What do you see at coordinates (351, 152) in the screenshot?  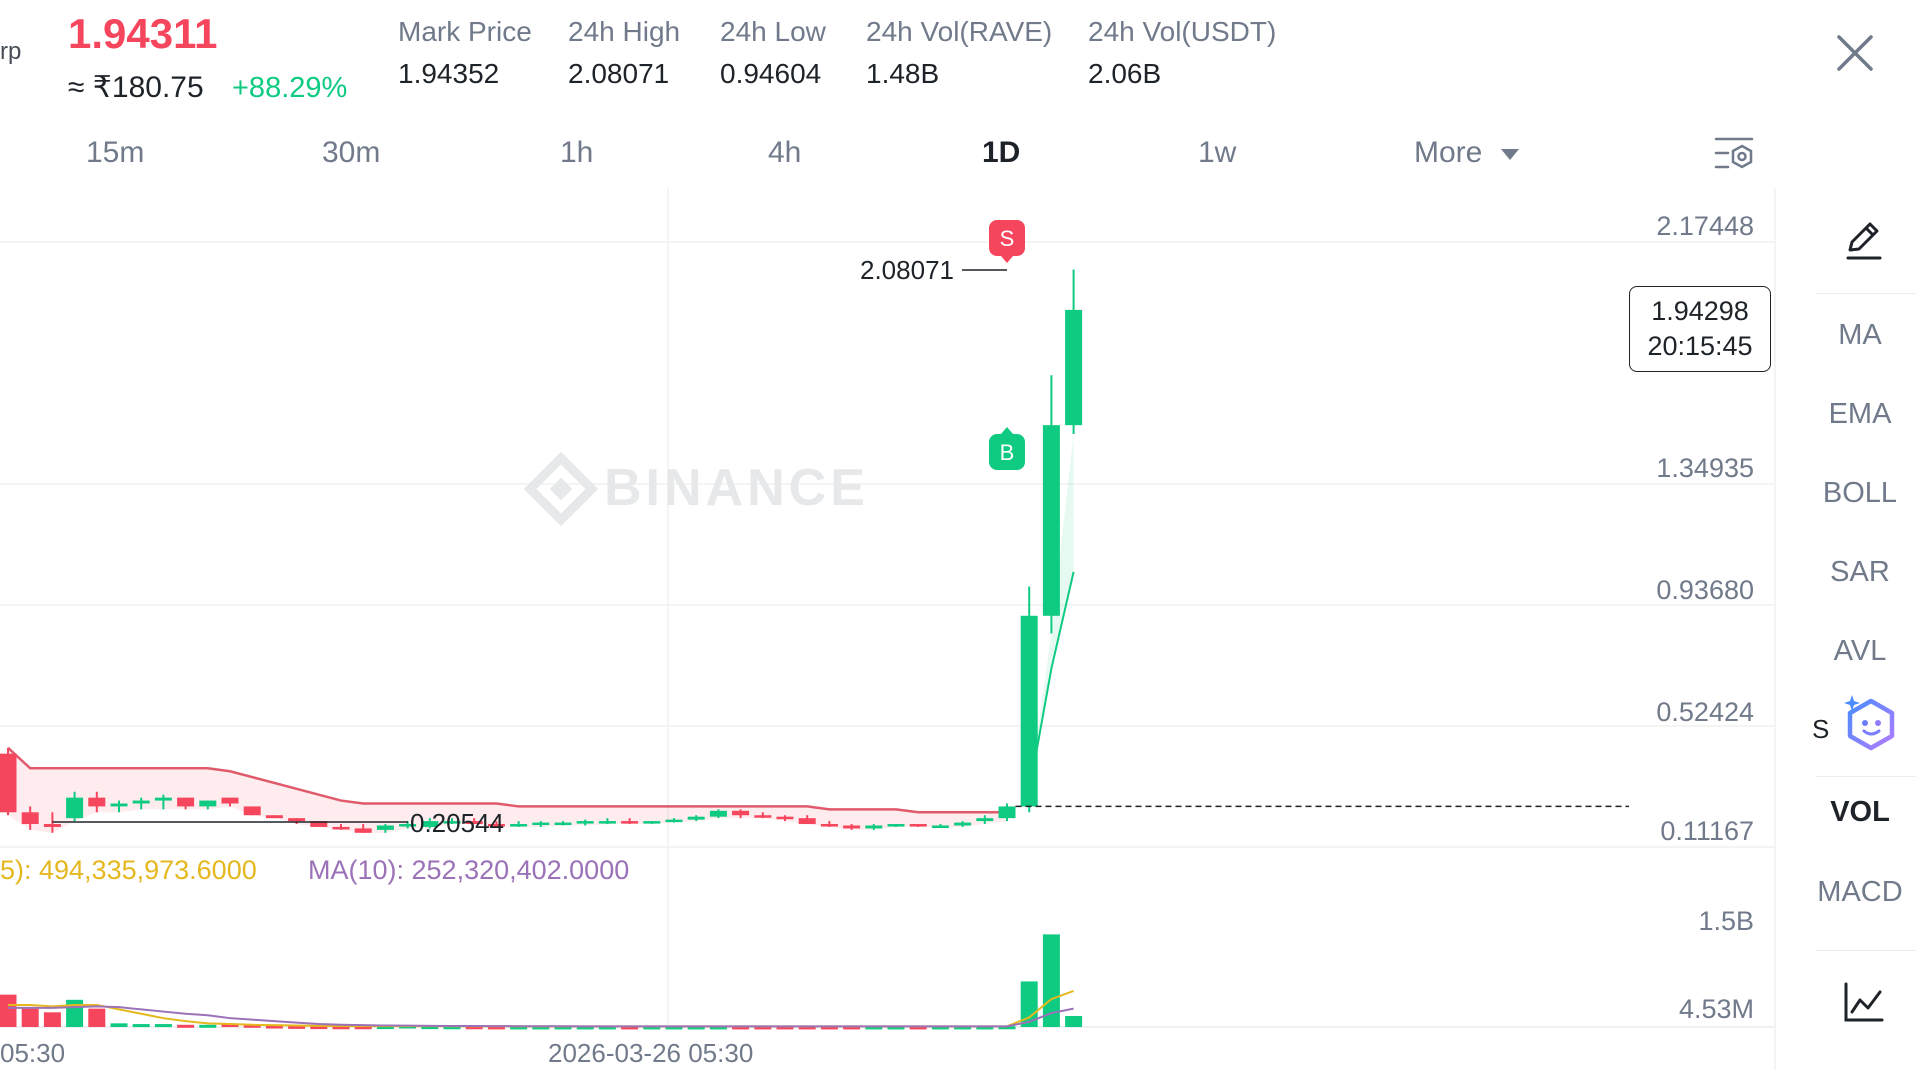 I see `tab-30m: 30m` at bounding box center [351, 152].